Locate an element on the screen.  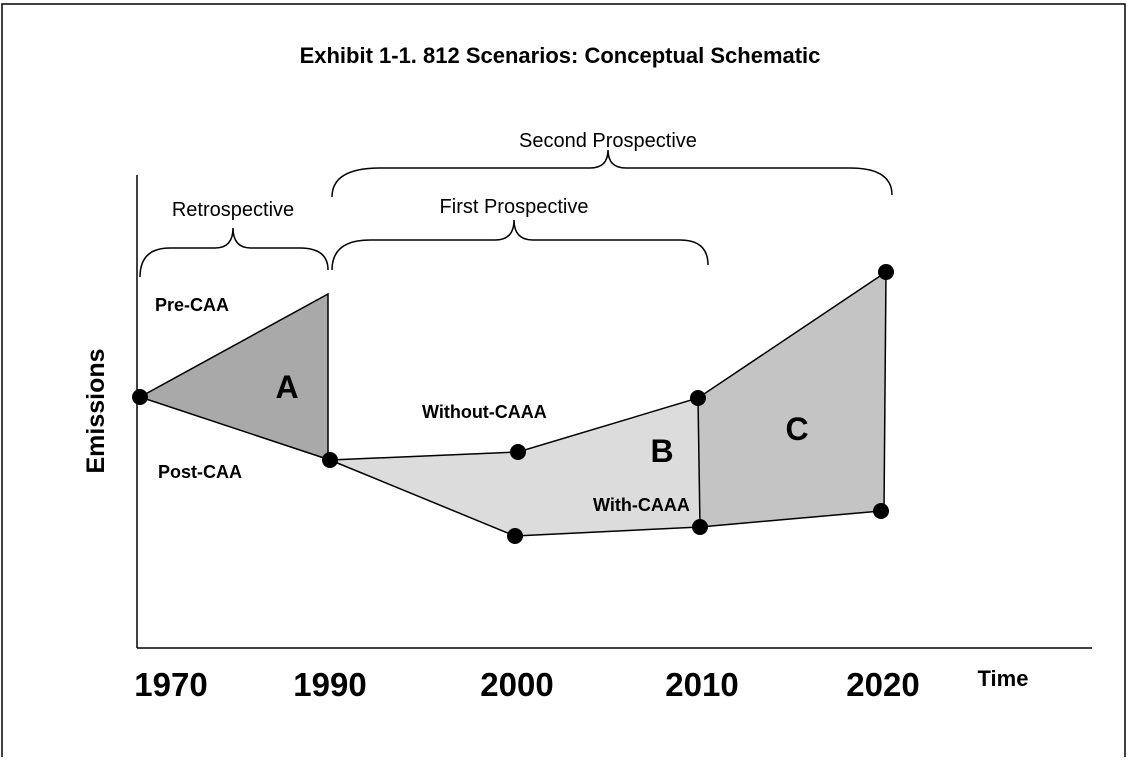
y-axis-label: Emissions is located at coordinates (96, 410).